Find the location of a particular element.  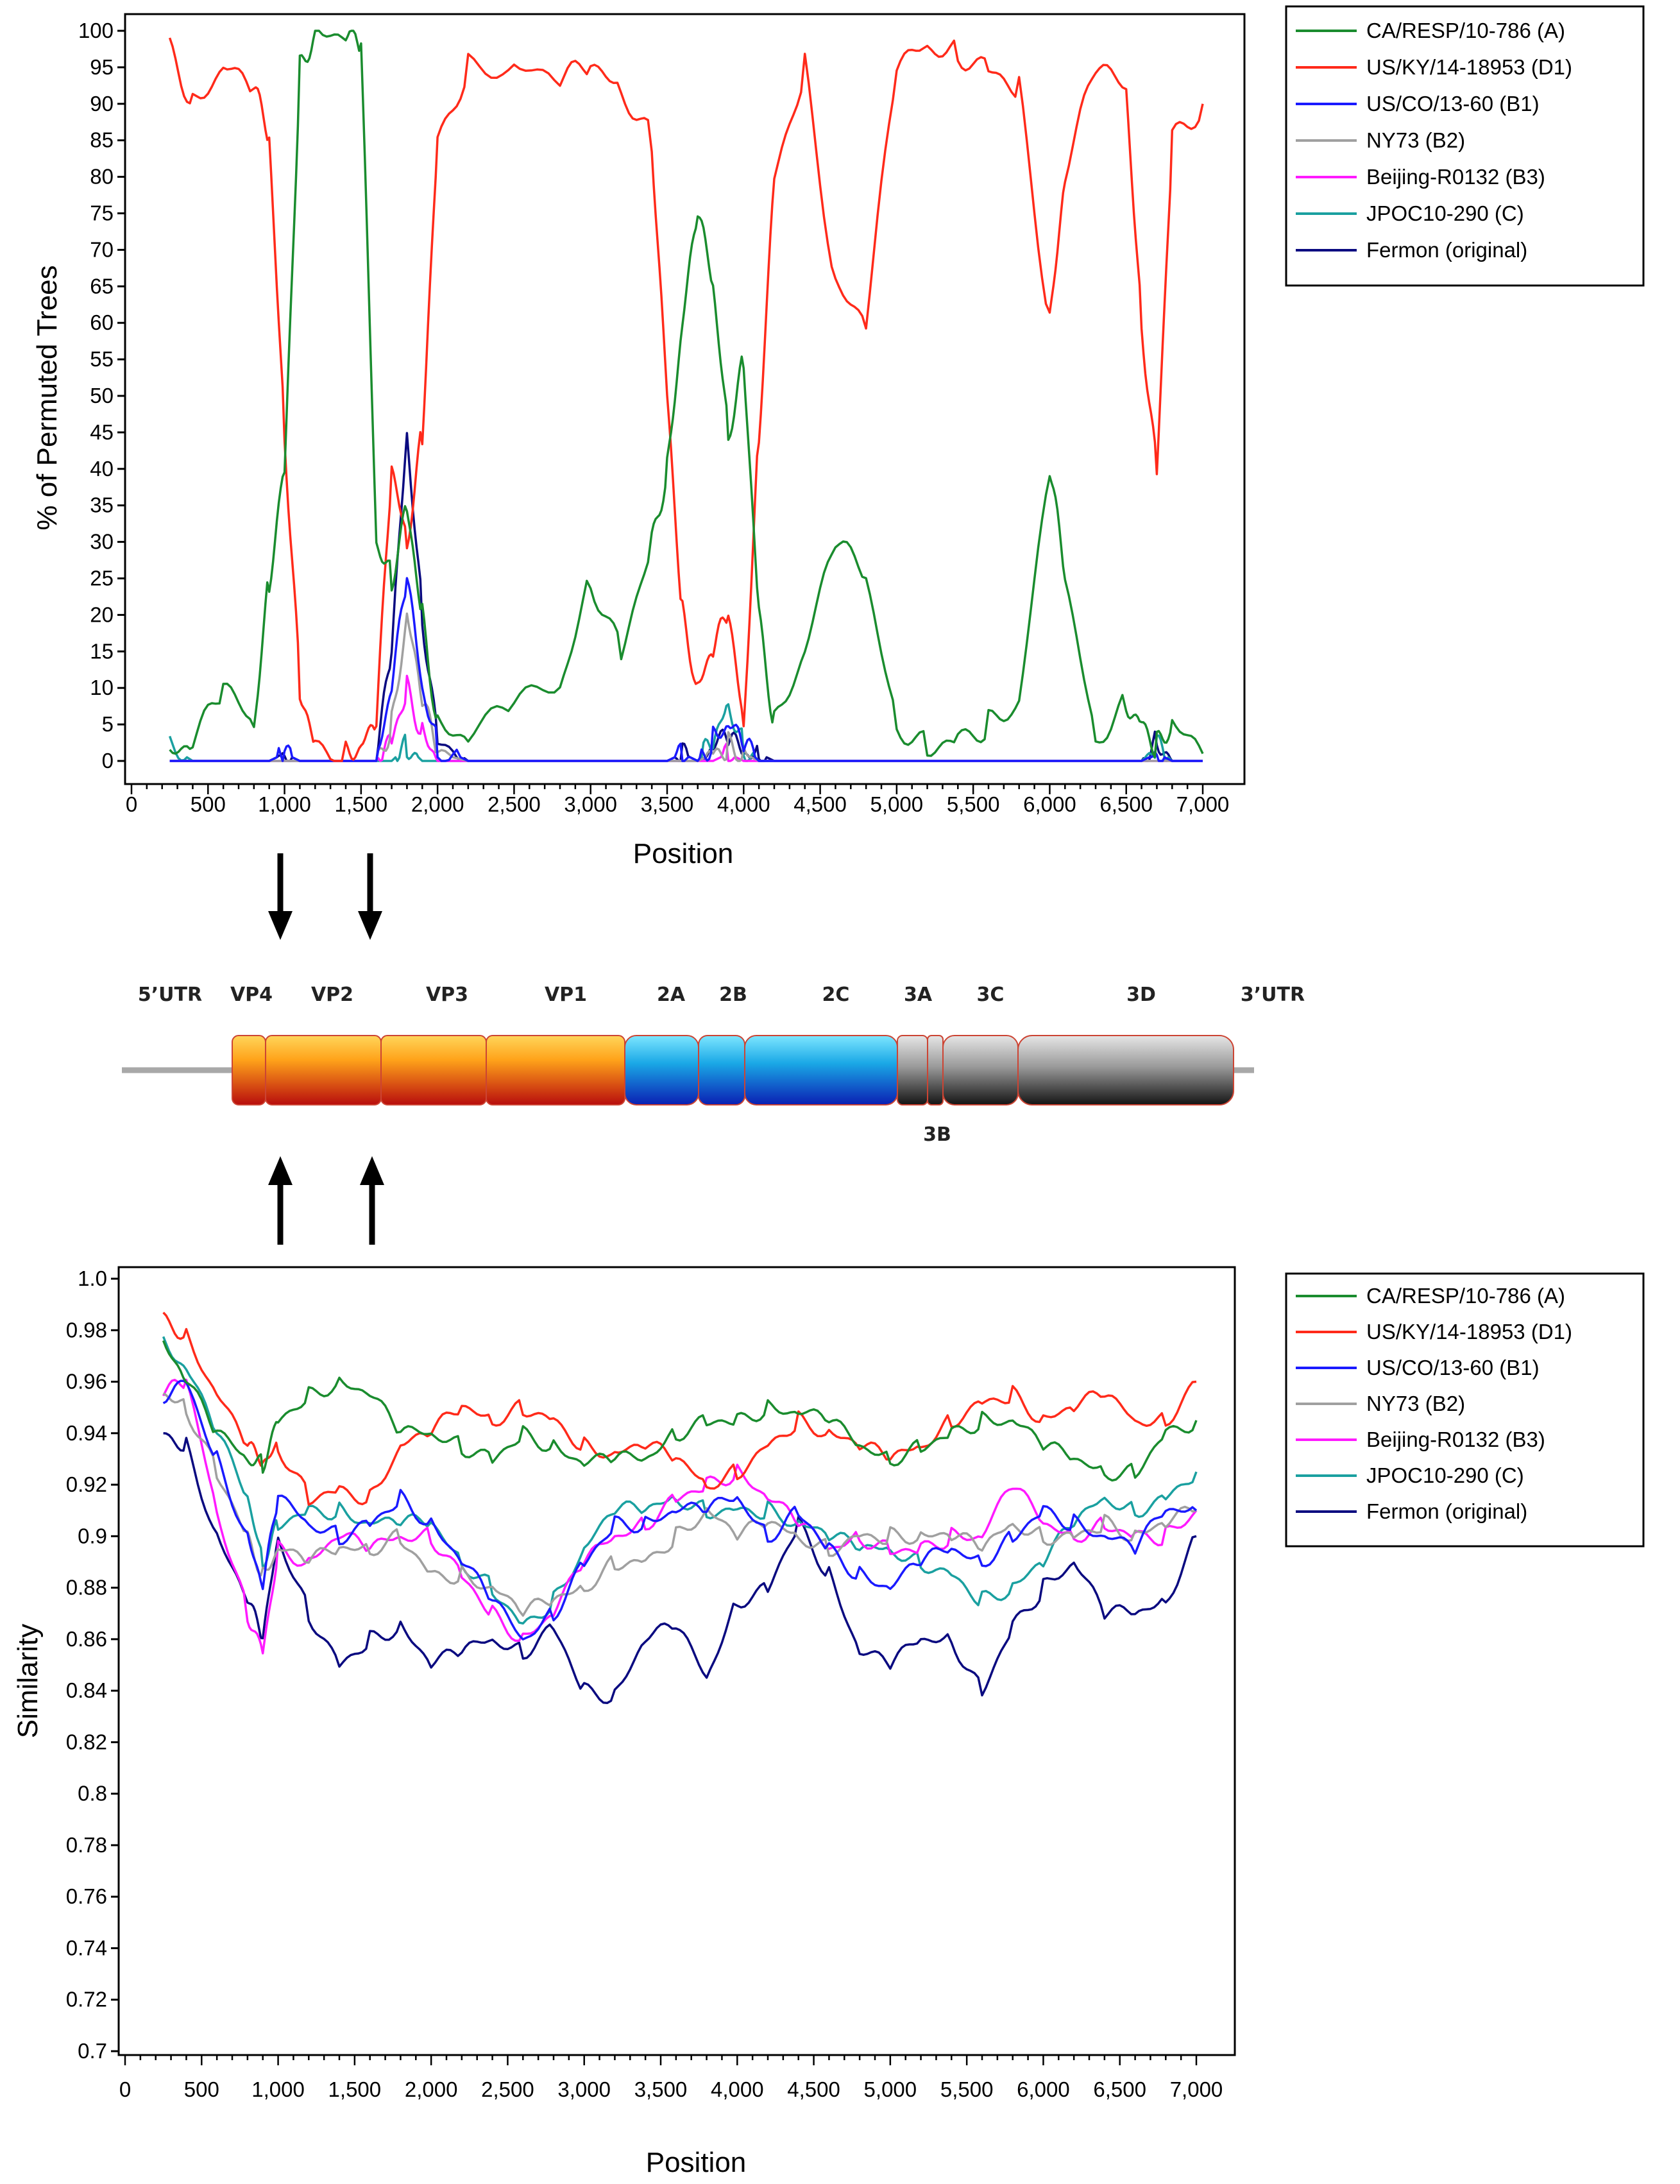

c2-y-tick-label: 1.0 is located at coordinates (93, 1278).